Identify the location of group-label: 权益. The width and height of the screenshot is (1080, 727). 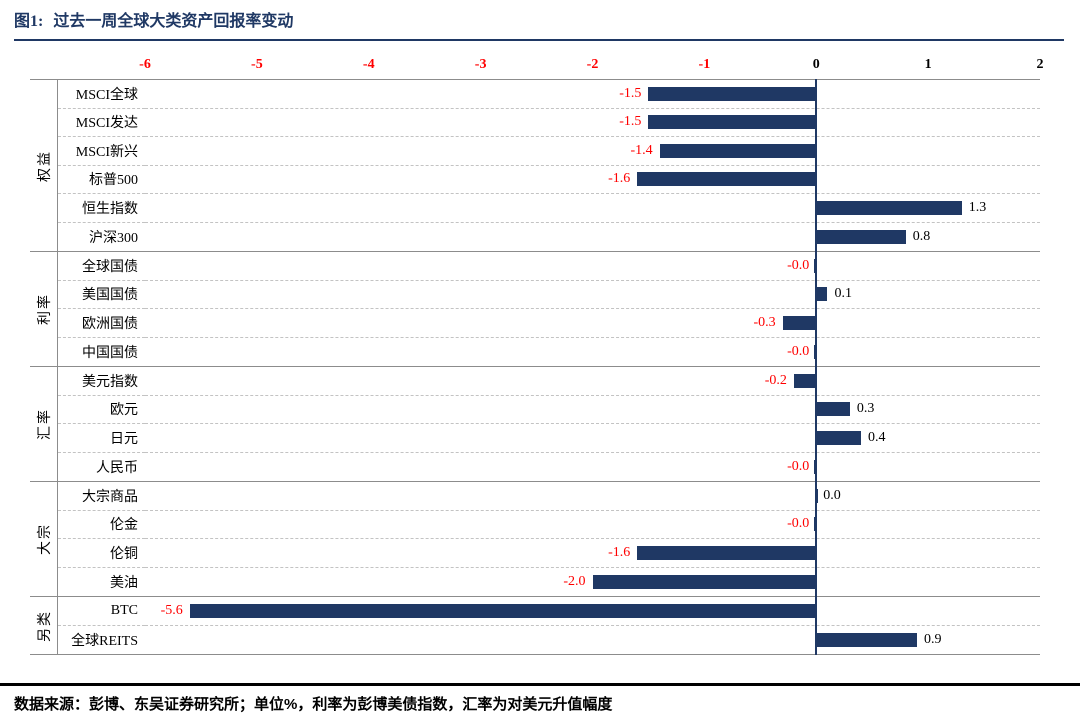
(44, 165).